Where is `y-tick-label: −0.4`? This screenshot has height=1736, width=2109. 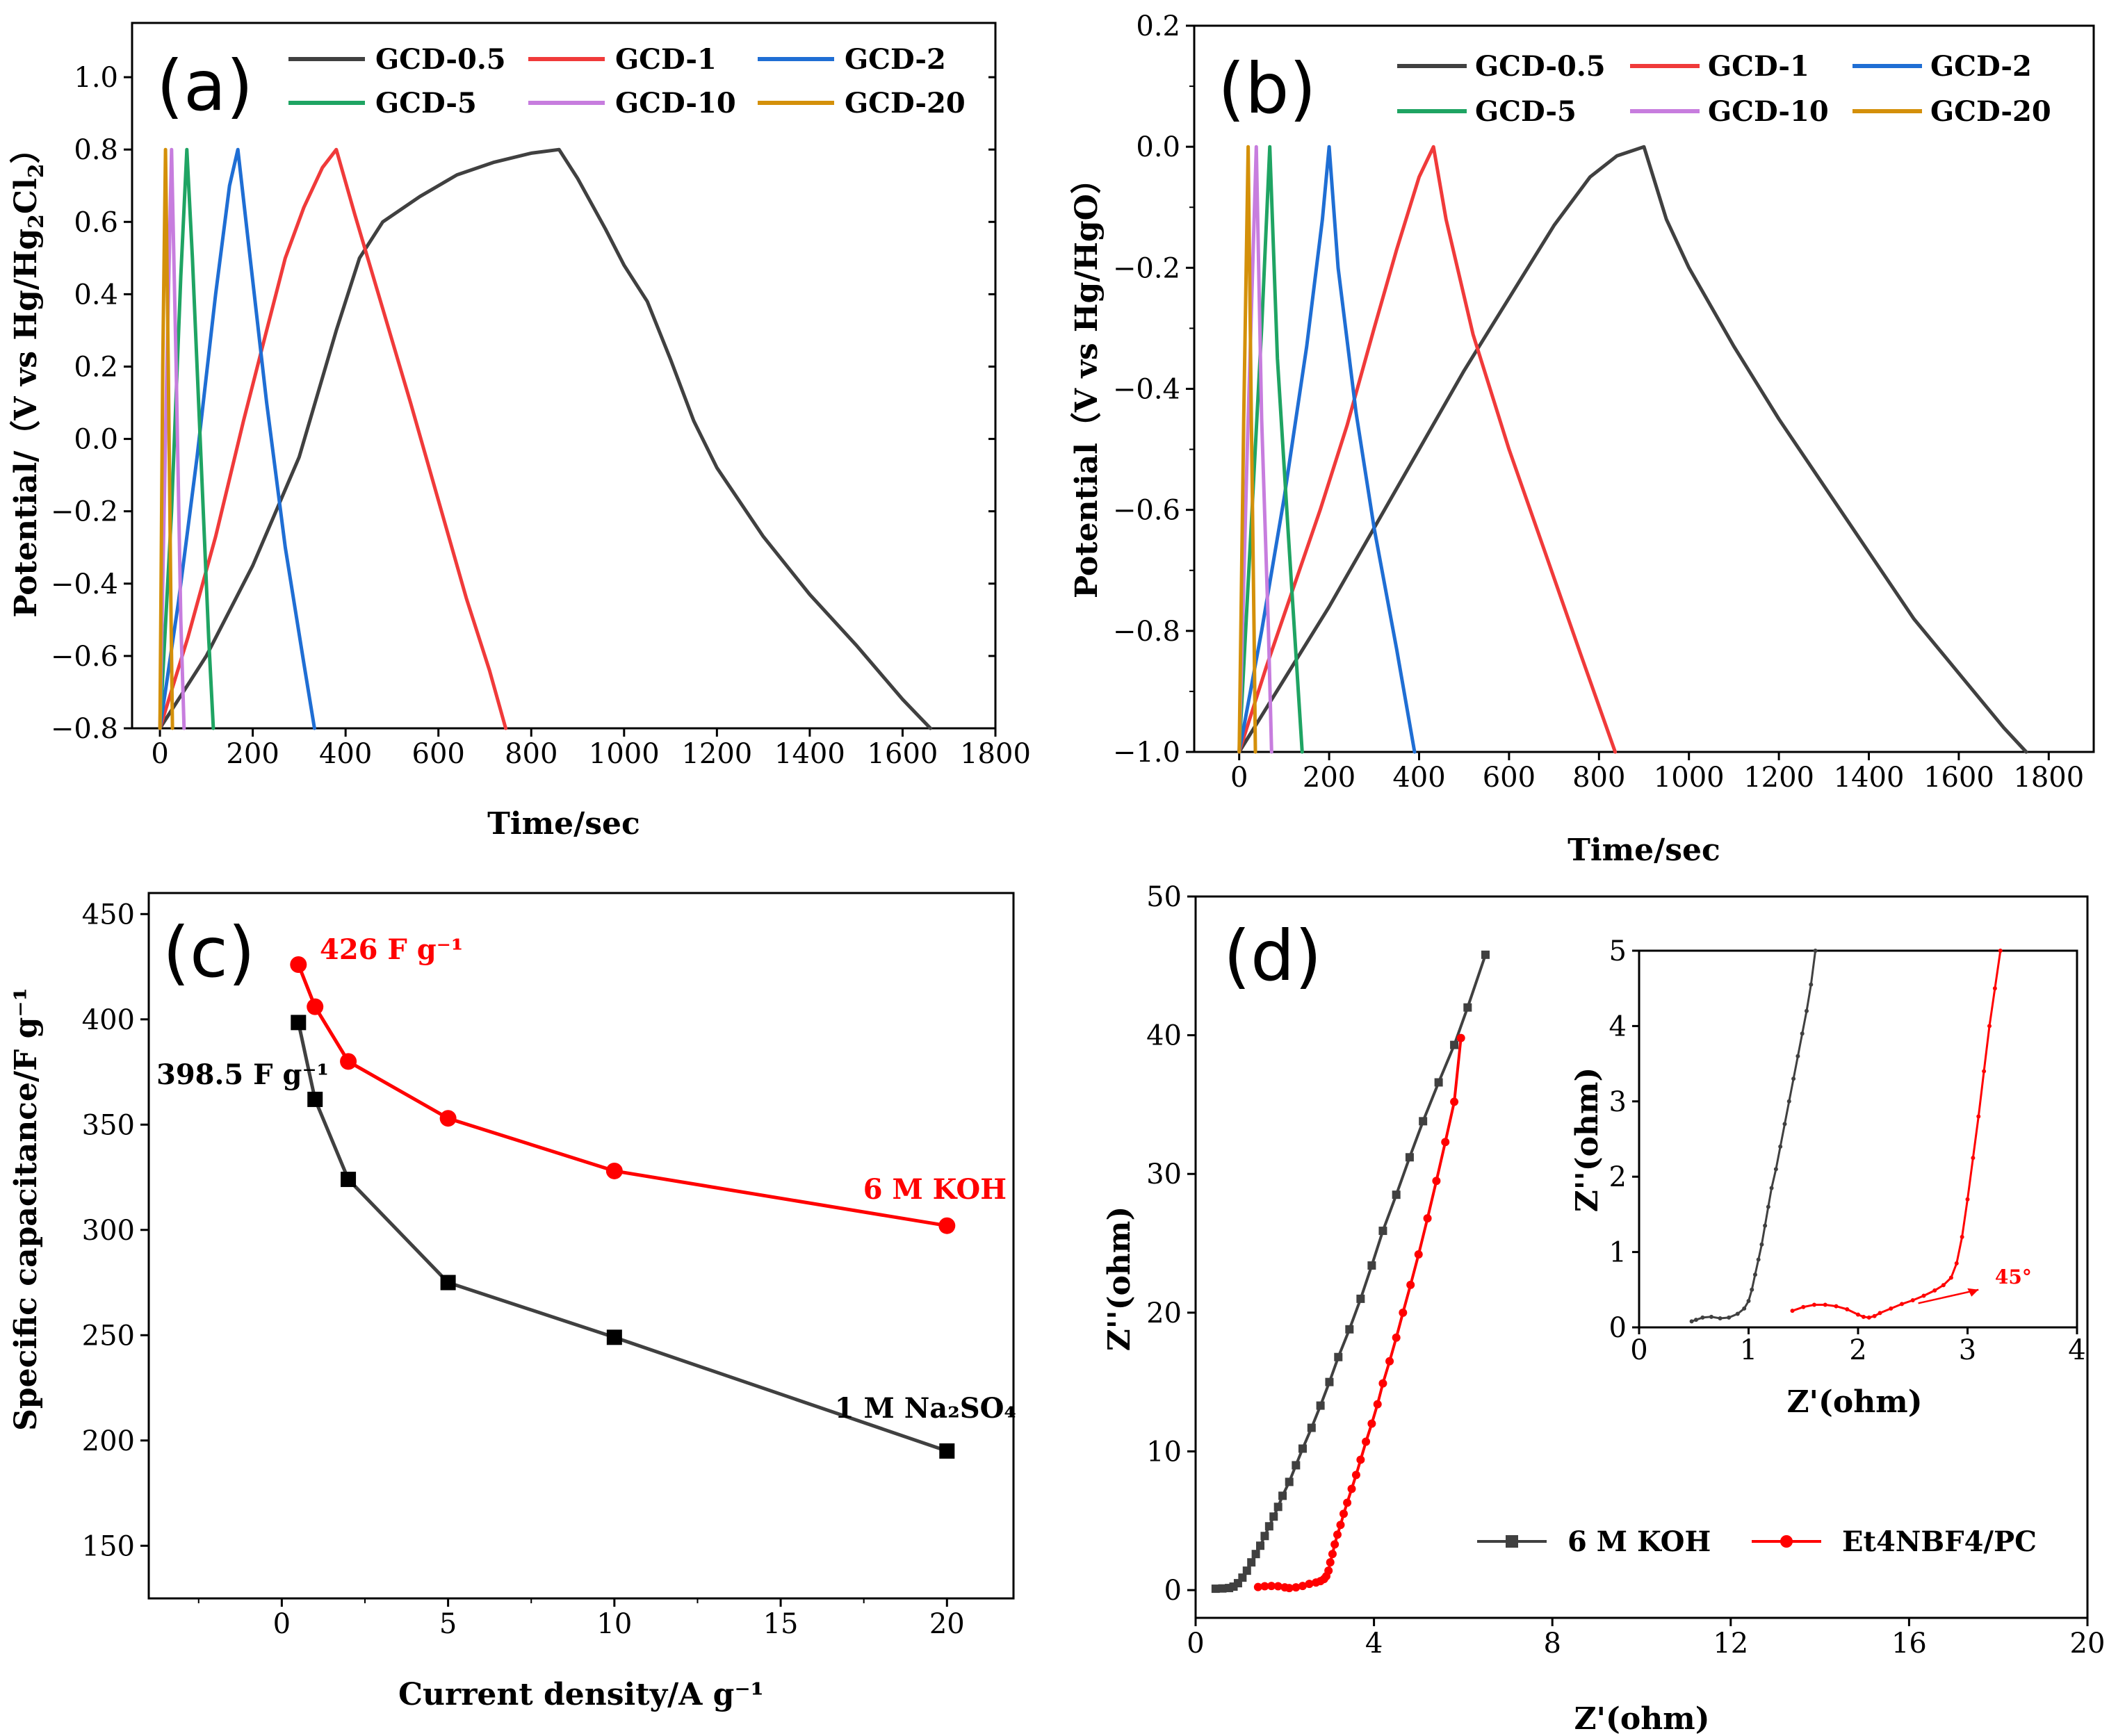
y-tick-label: −0.4 is located at coordinates (84, 584).